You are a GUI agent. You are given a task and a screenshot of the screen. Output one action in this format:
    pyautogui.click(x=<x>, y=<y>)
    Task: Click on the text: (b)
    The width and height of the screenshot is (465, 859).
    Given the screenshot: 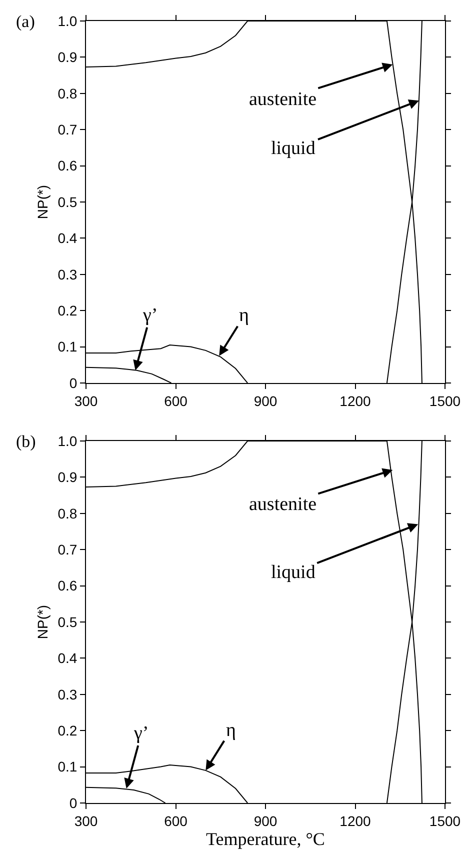 What is the action you would take?
    pyautogui.click(x=26, y=441)
    